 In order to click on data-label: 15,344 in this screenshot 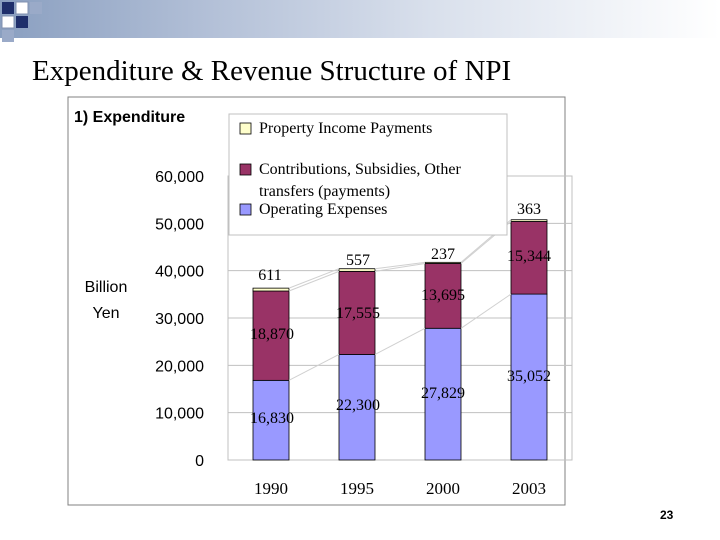, I will do `click(529, 256)`.